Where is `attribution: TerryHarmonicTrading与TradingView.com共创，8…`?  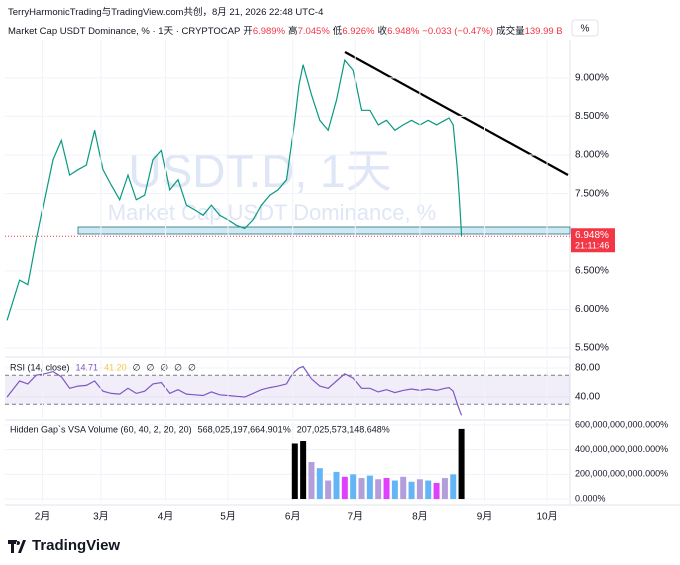 attribution: TerryHarmonicTrading与TradingView.com共创，8… is located at coordinates (166, 12).